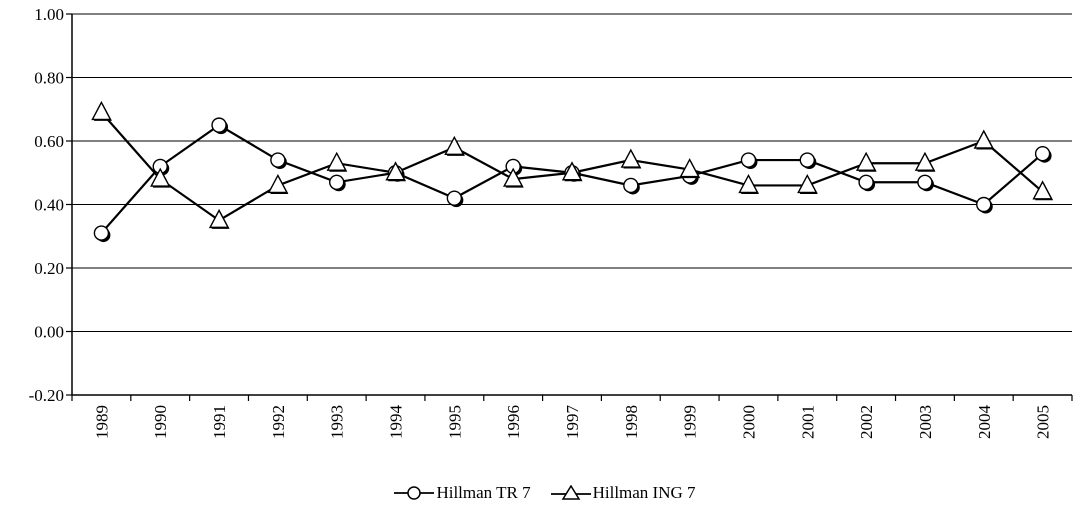 The image size is (1090, 509). I want to click on x-tick-label: 1994, so click(396, 422).